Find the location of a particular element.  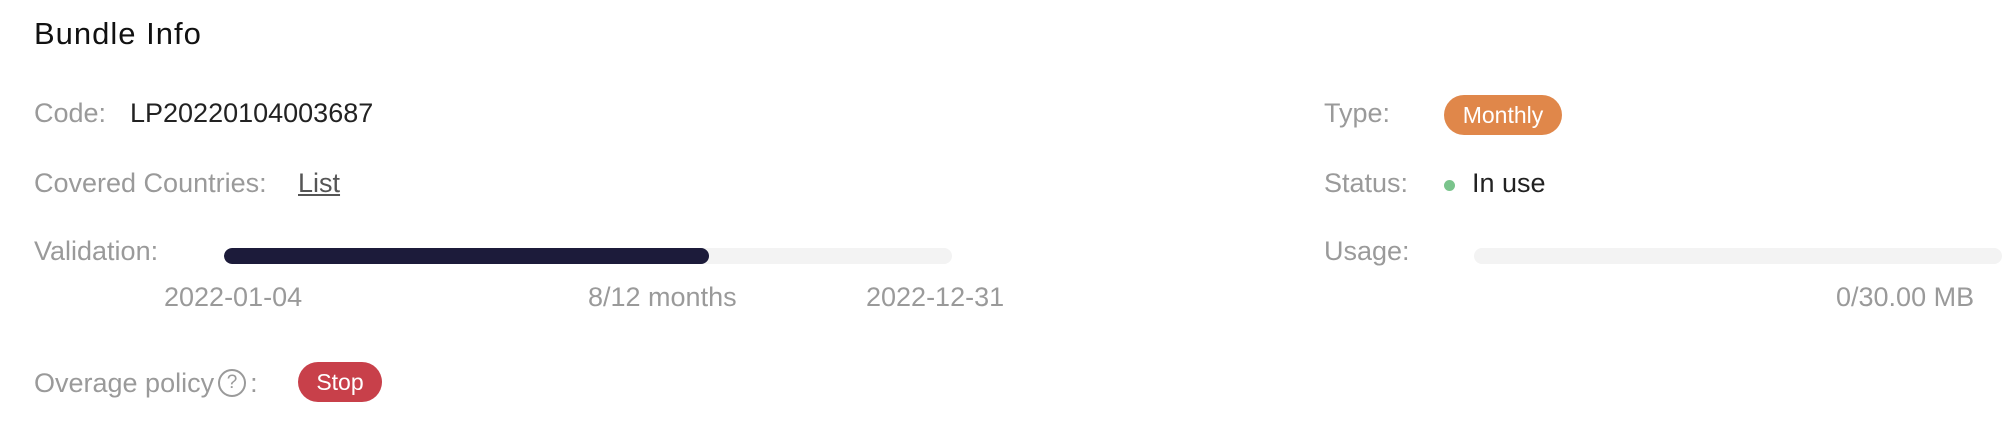

covered-countries-list-link: List is located at coordinates (319, 183).